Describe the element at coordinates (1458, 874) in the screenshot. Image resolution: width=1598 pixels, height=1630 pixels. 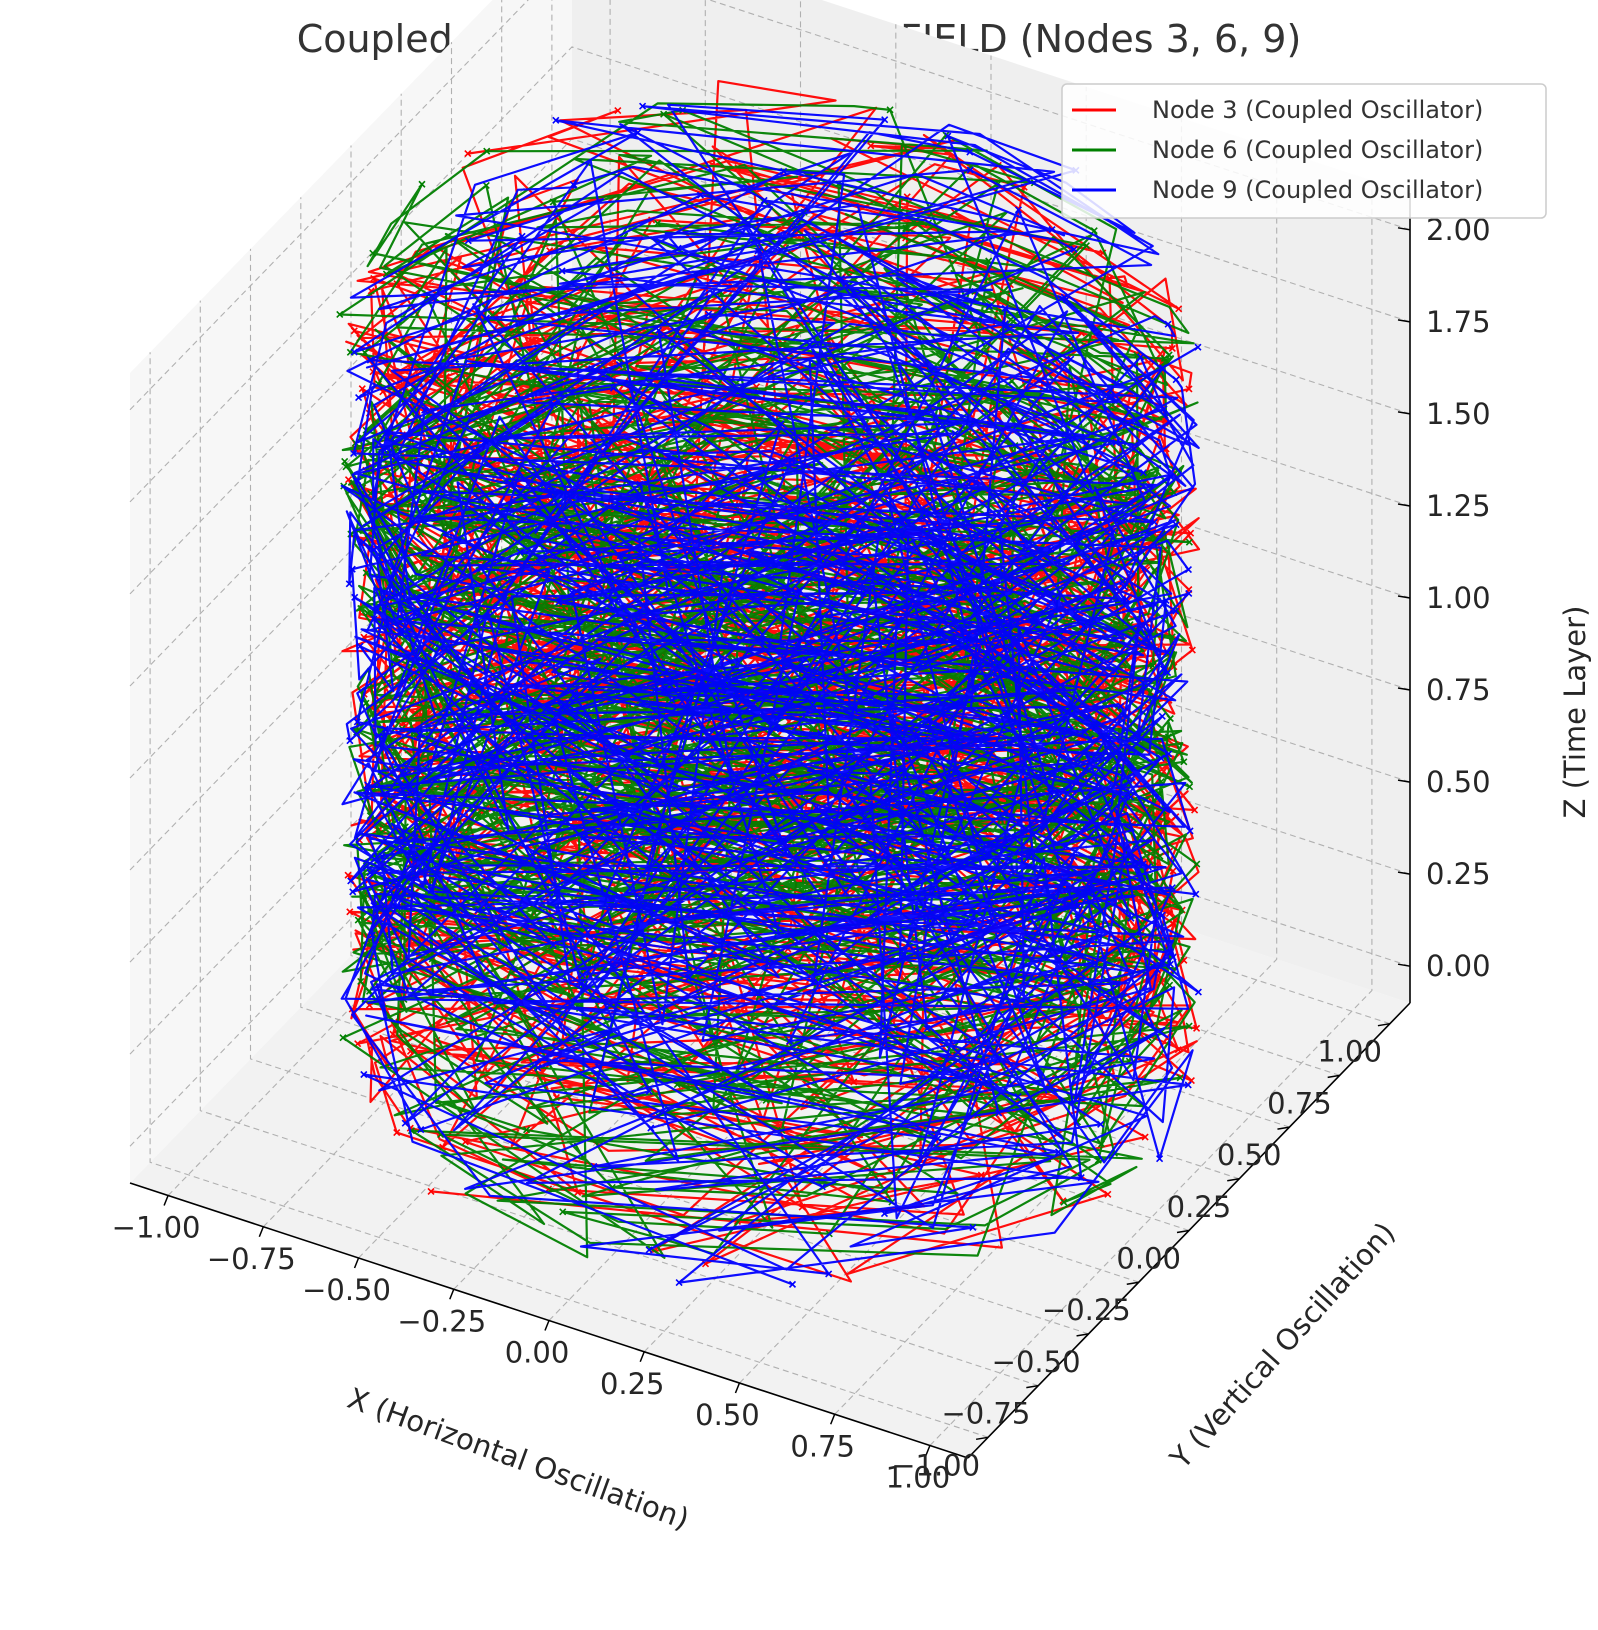
I see `z-tick-label: 0.25` at that location.